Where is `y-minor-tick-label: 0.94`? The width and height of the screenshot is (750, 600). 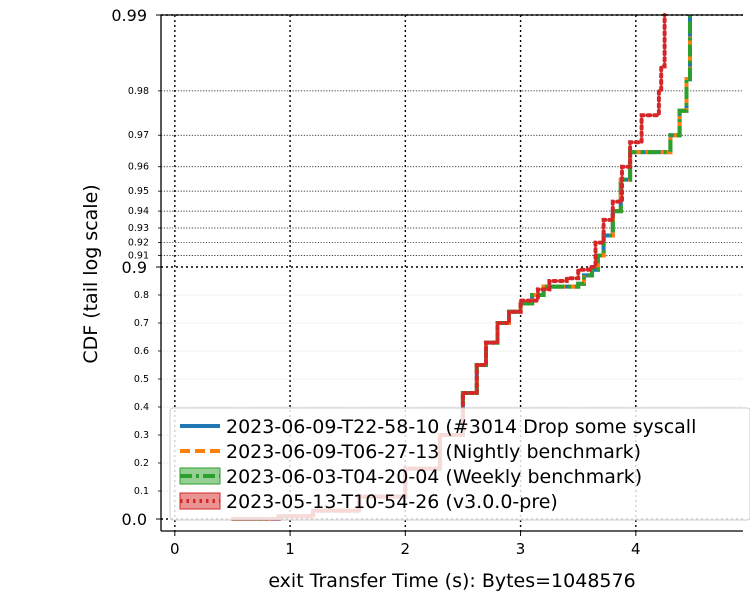
y-minor-tick-label: 0.94 is located at coordinates (138, 211).